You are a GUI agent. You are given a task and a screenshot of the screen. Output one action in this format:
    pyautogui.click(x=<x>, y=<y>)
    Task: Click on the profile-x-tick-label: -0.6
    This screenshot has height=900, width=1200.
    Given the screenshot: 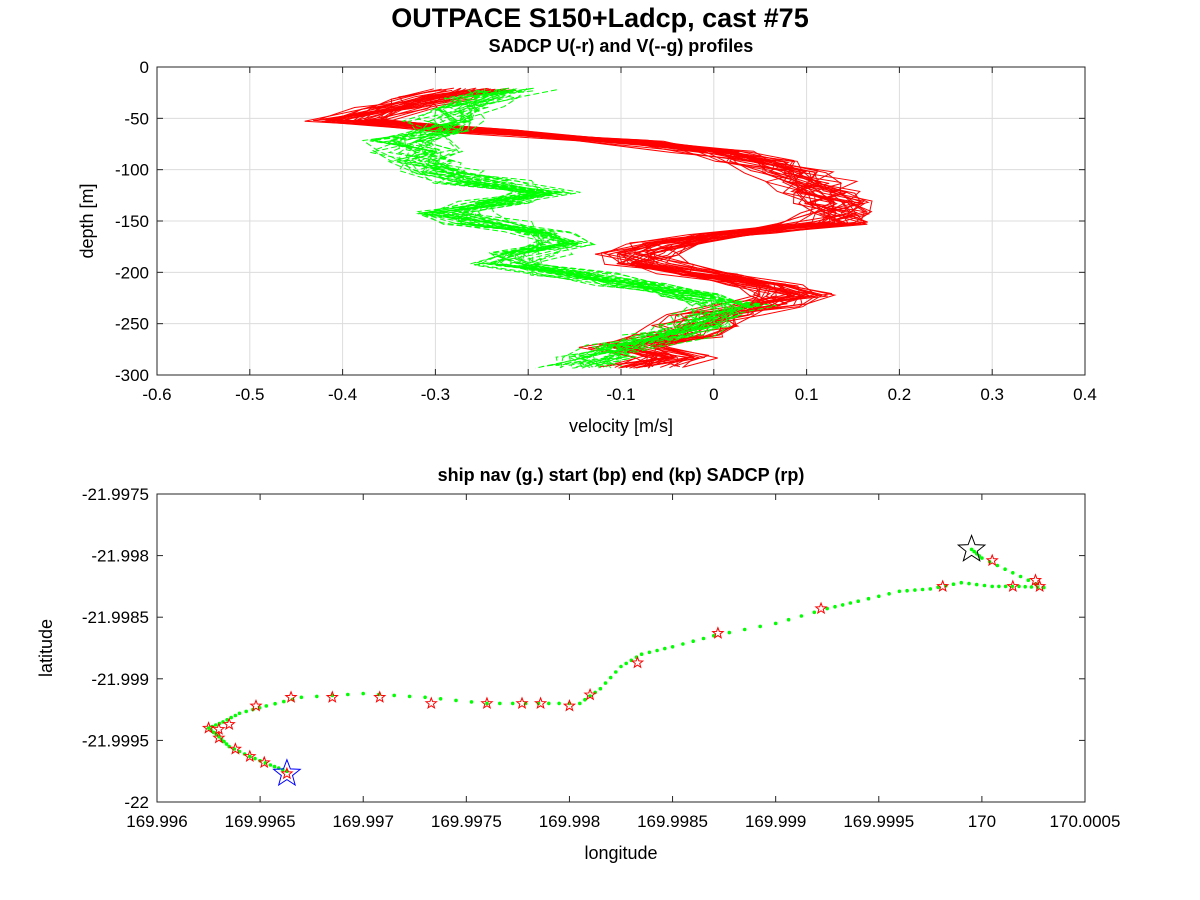 What is the action you would take?
    pyautogui.click(x=156, y=394)
    